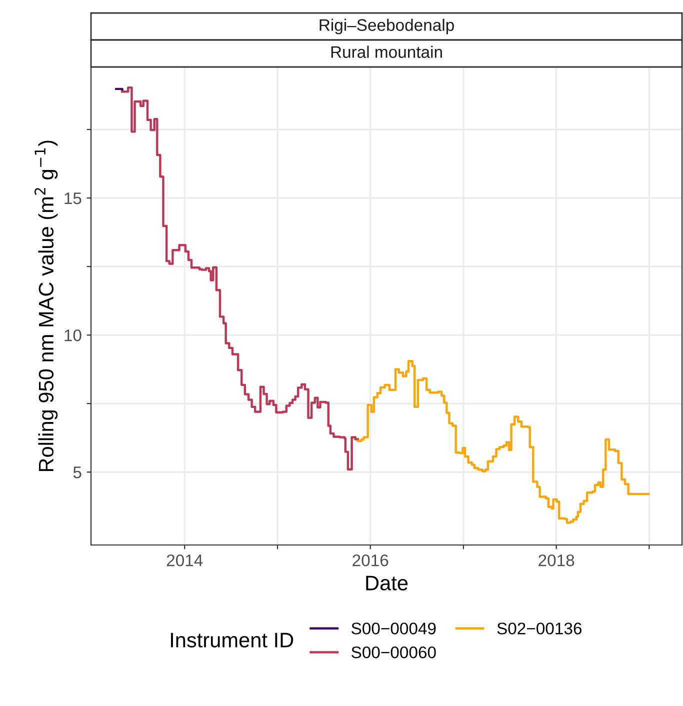  What do you see at coordinates (370, 560) in the screenshot?
I see `x-tick-label: 2016` at bounding box center [370, 560].